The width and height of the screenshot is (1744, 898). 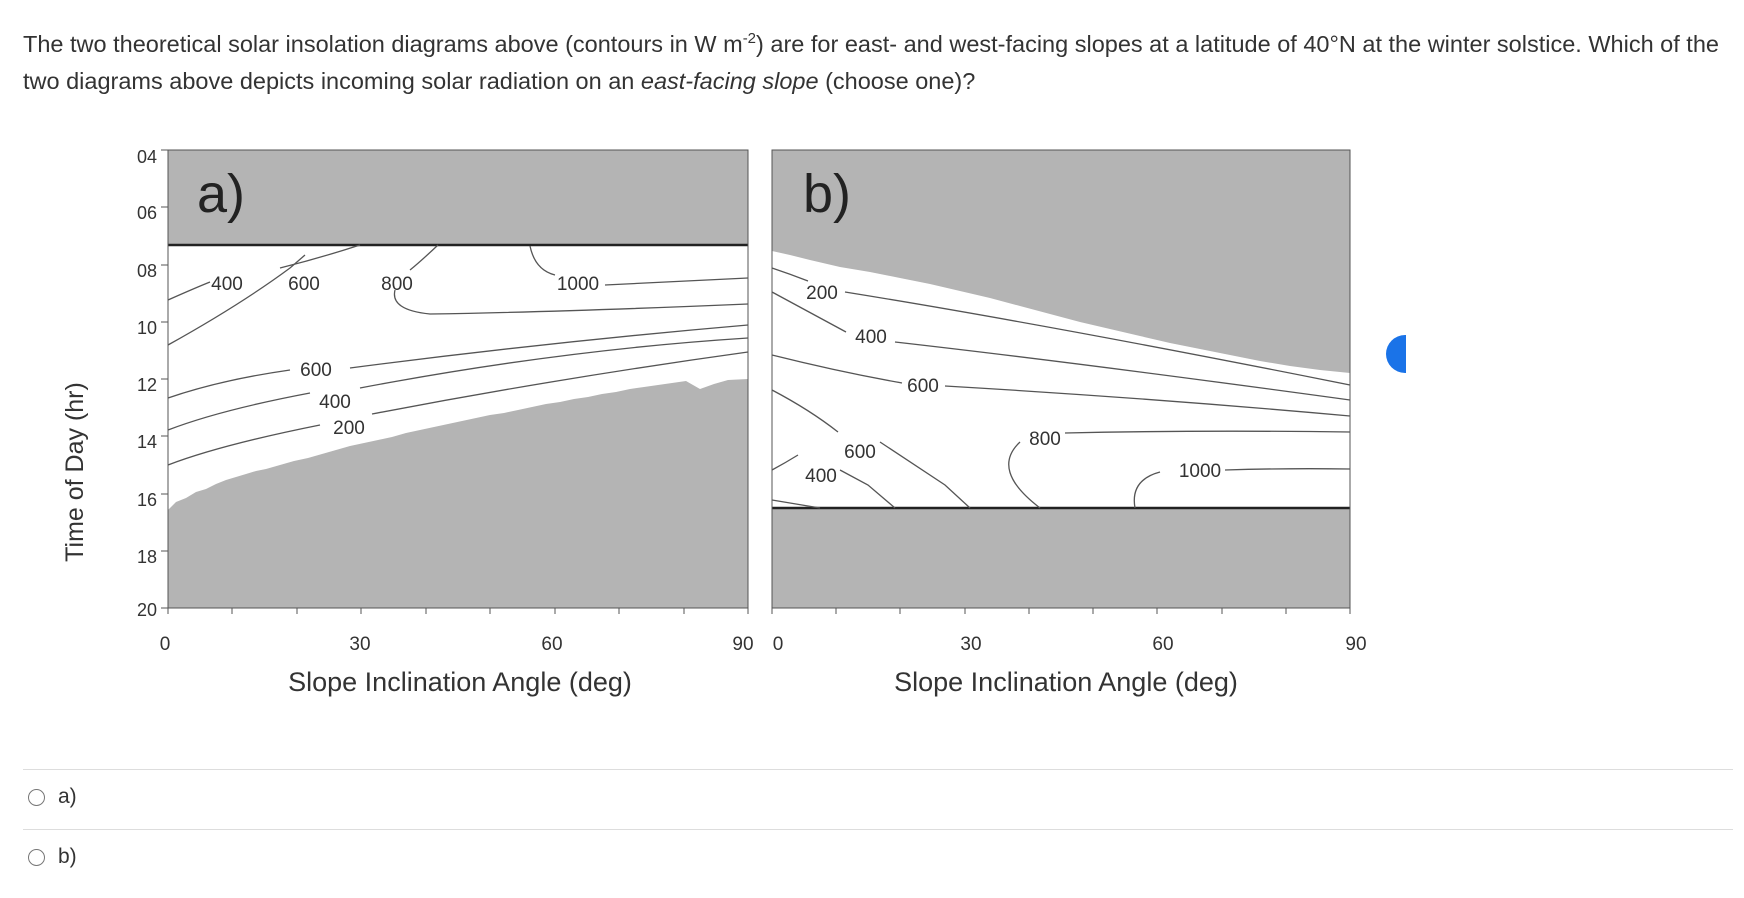 What do you see at coordinates (67, 796) in the screenshot?
I see `option-a-label: a)` at bounding box center [67, 796].